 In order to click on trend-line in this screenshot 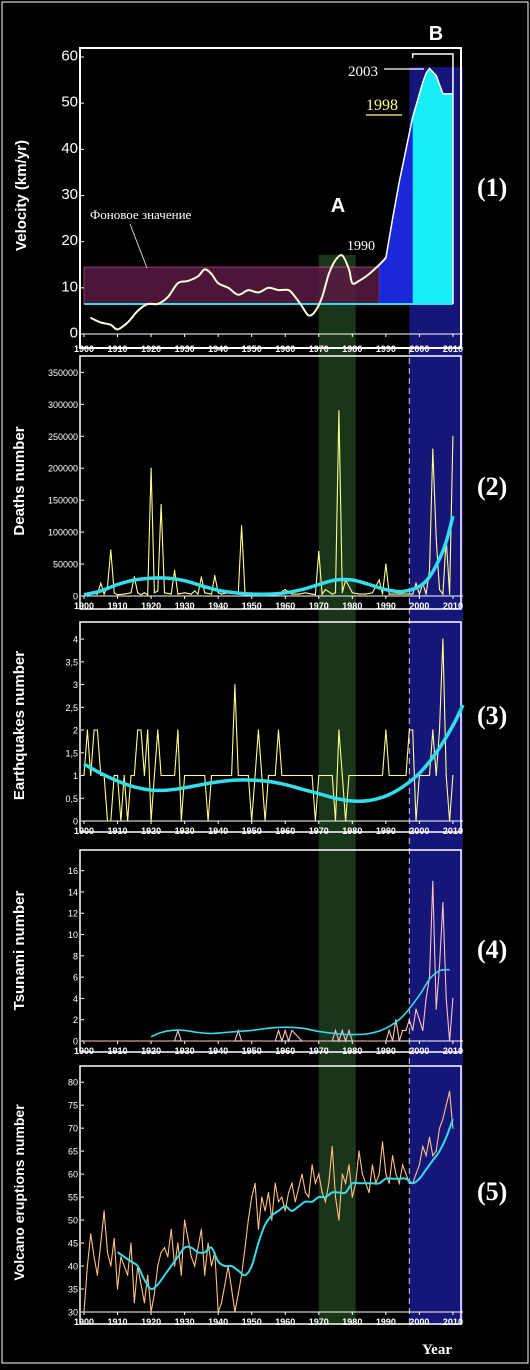, I will do `click(268, 555)`.